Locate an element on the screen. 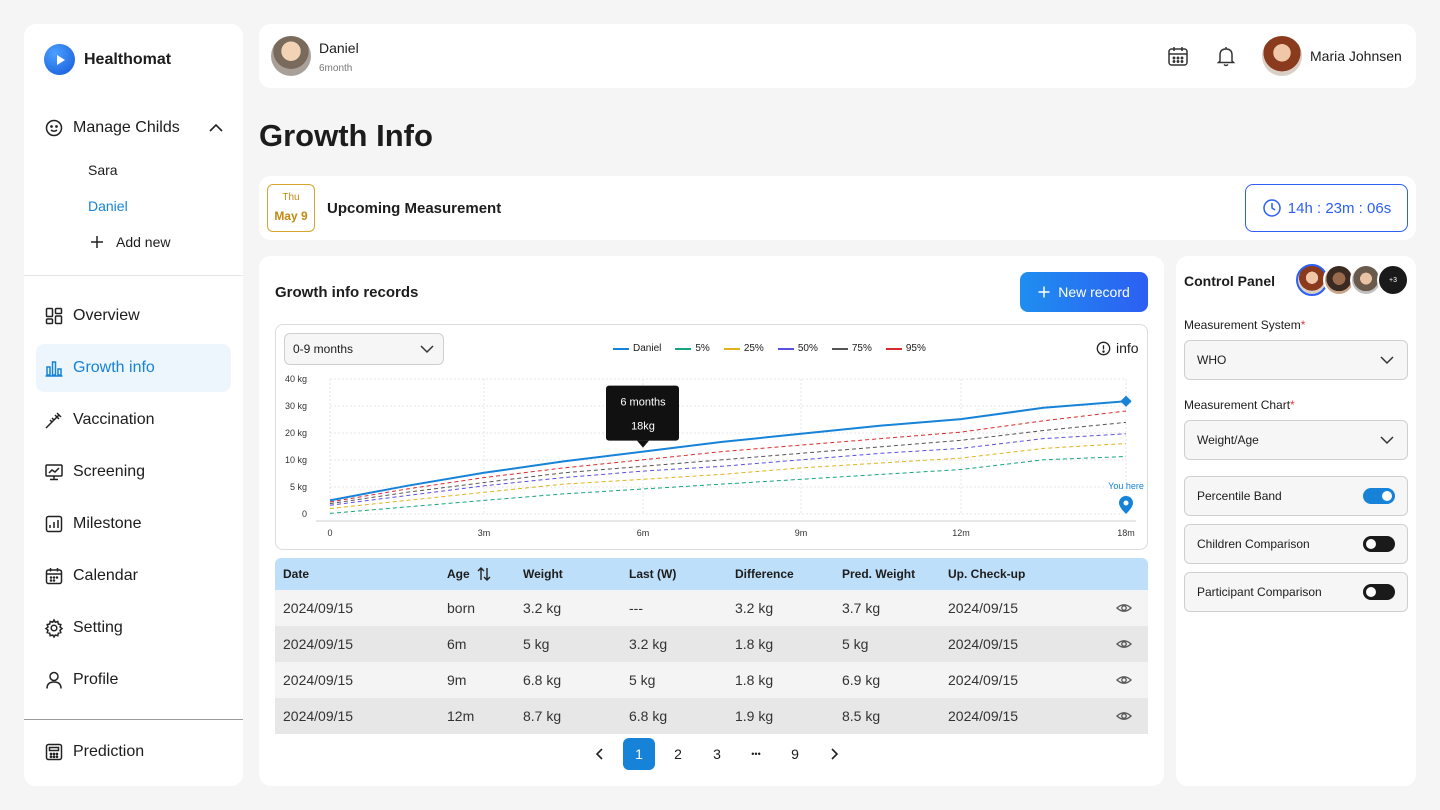  tooltip-box is located at coordinates (642, 413).